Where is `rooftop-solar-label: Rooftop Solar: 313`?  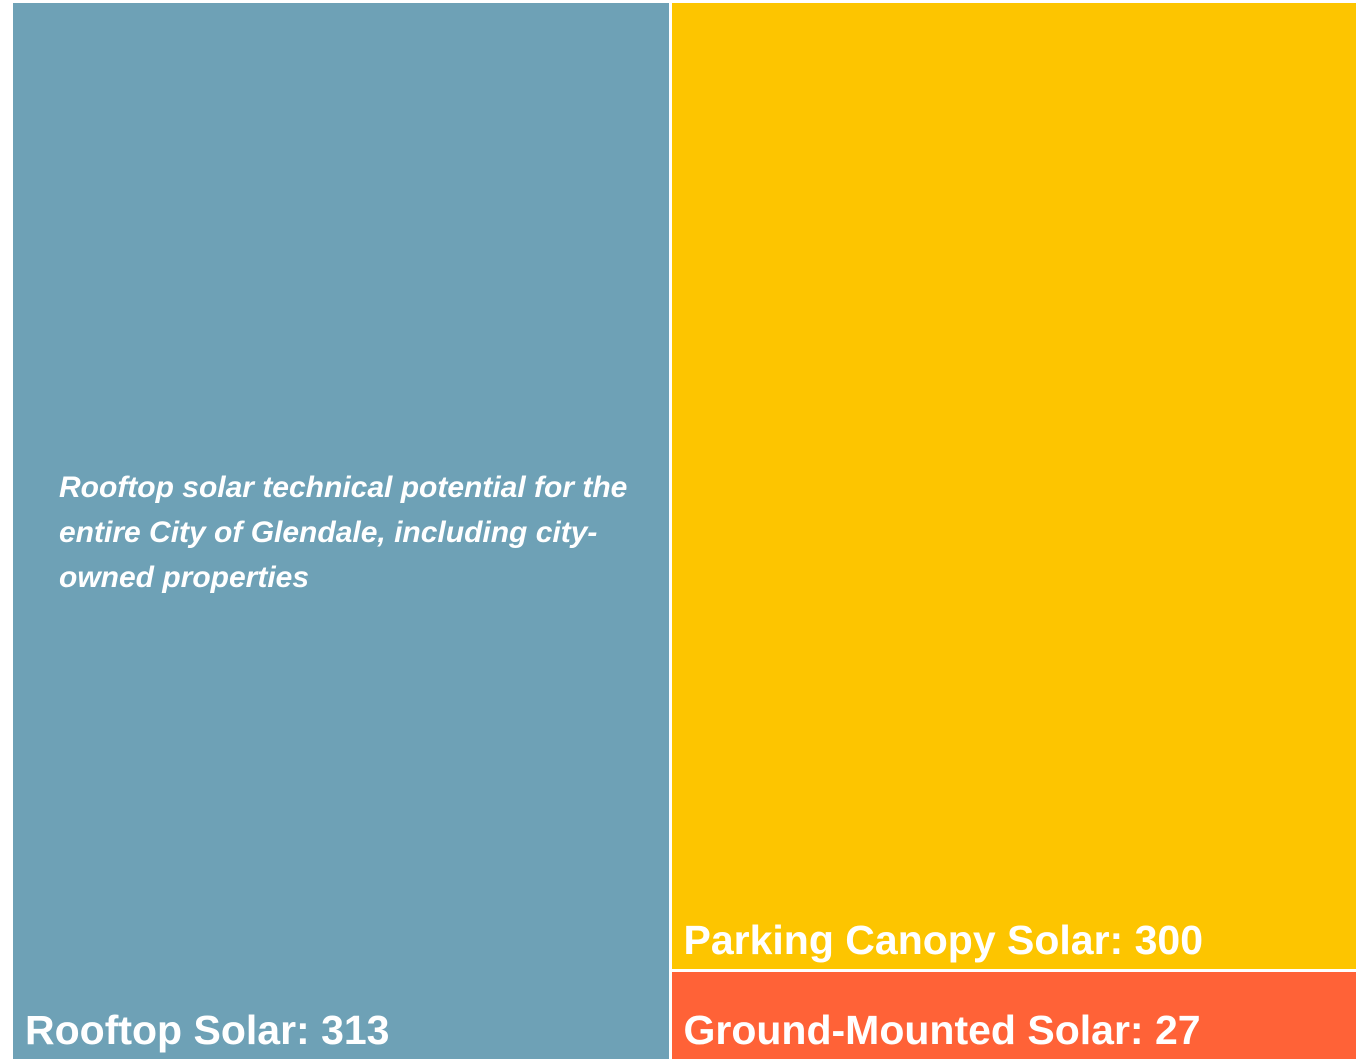 rooftop-solar-label: Rooftop Solar: 313 is located at coordinates (207, 1029).